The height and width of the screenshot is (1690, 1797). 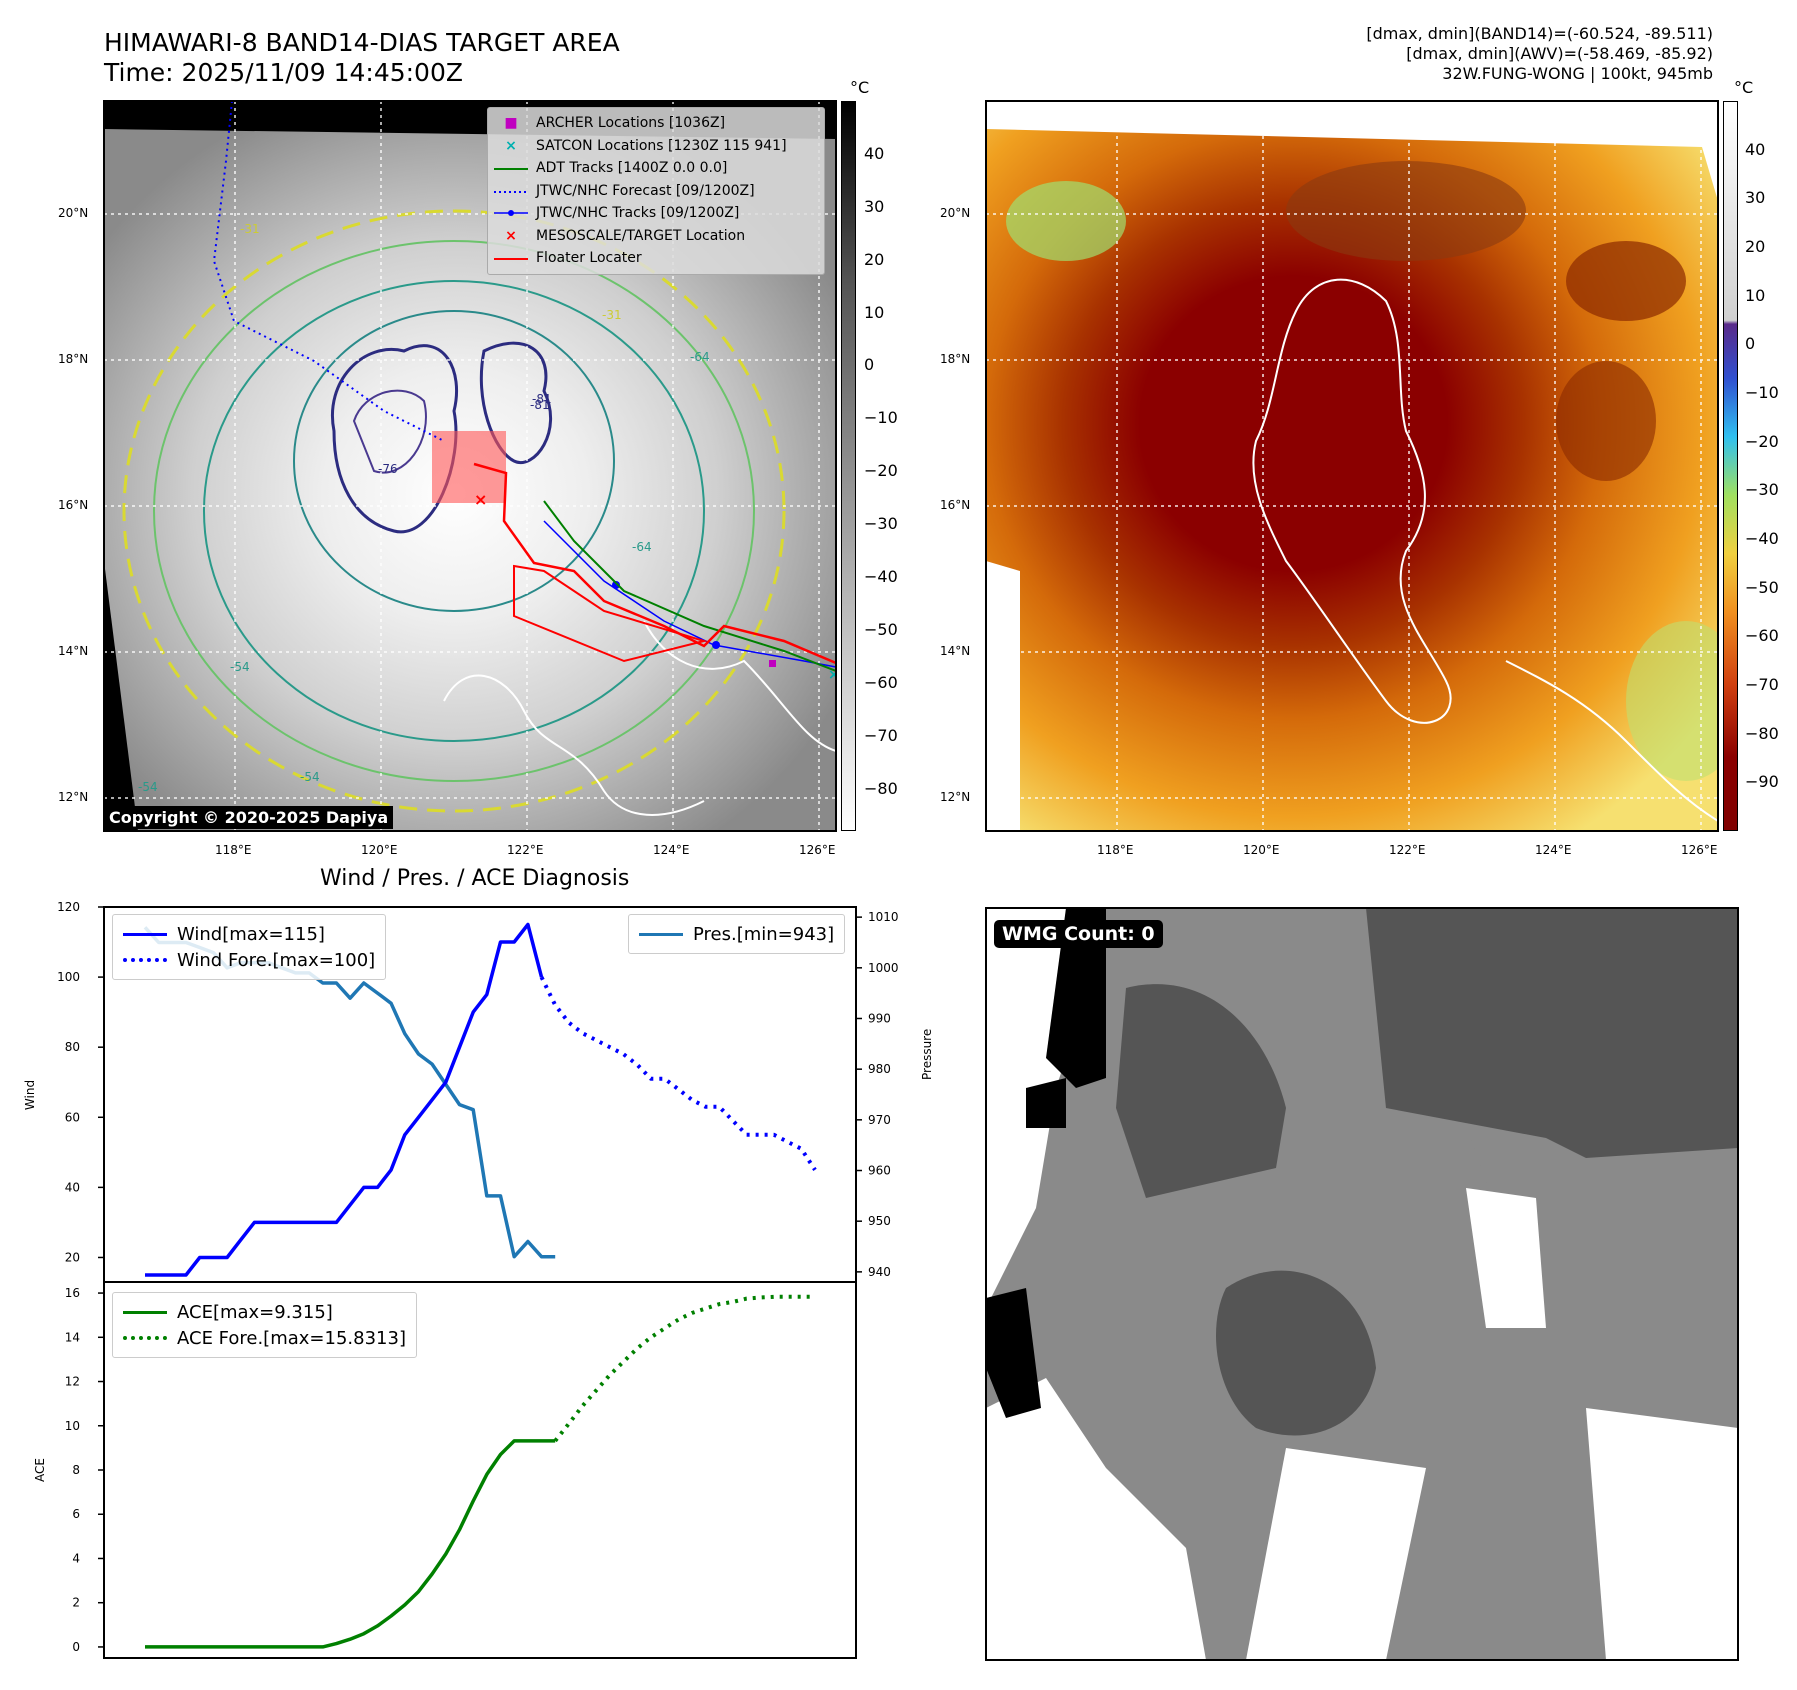 I want to click on lon-label: 124°E, so click(x=1553, y=850).